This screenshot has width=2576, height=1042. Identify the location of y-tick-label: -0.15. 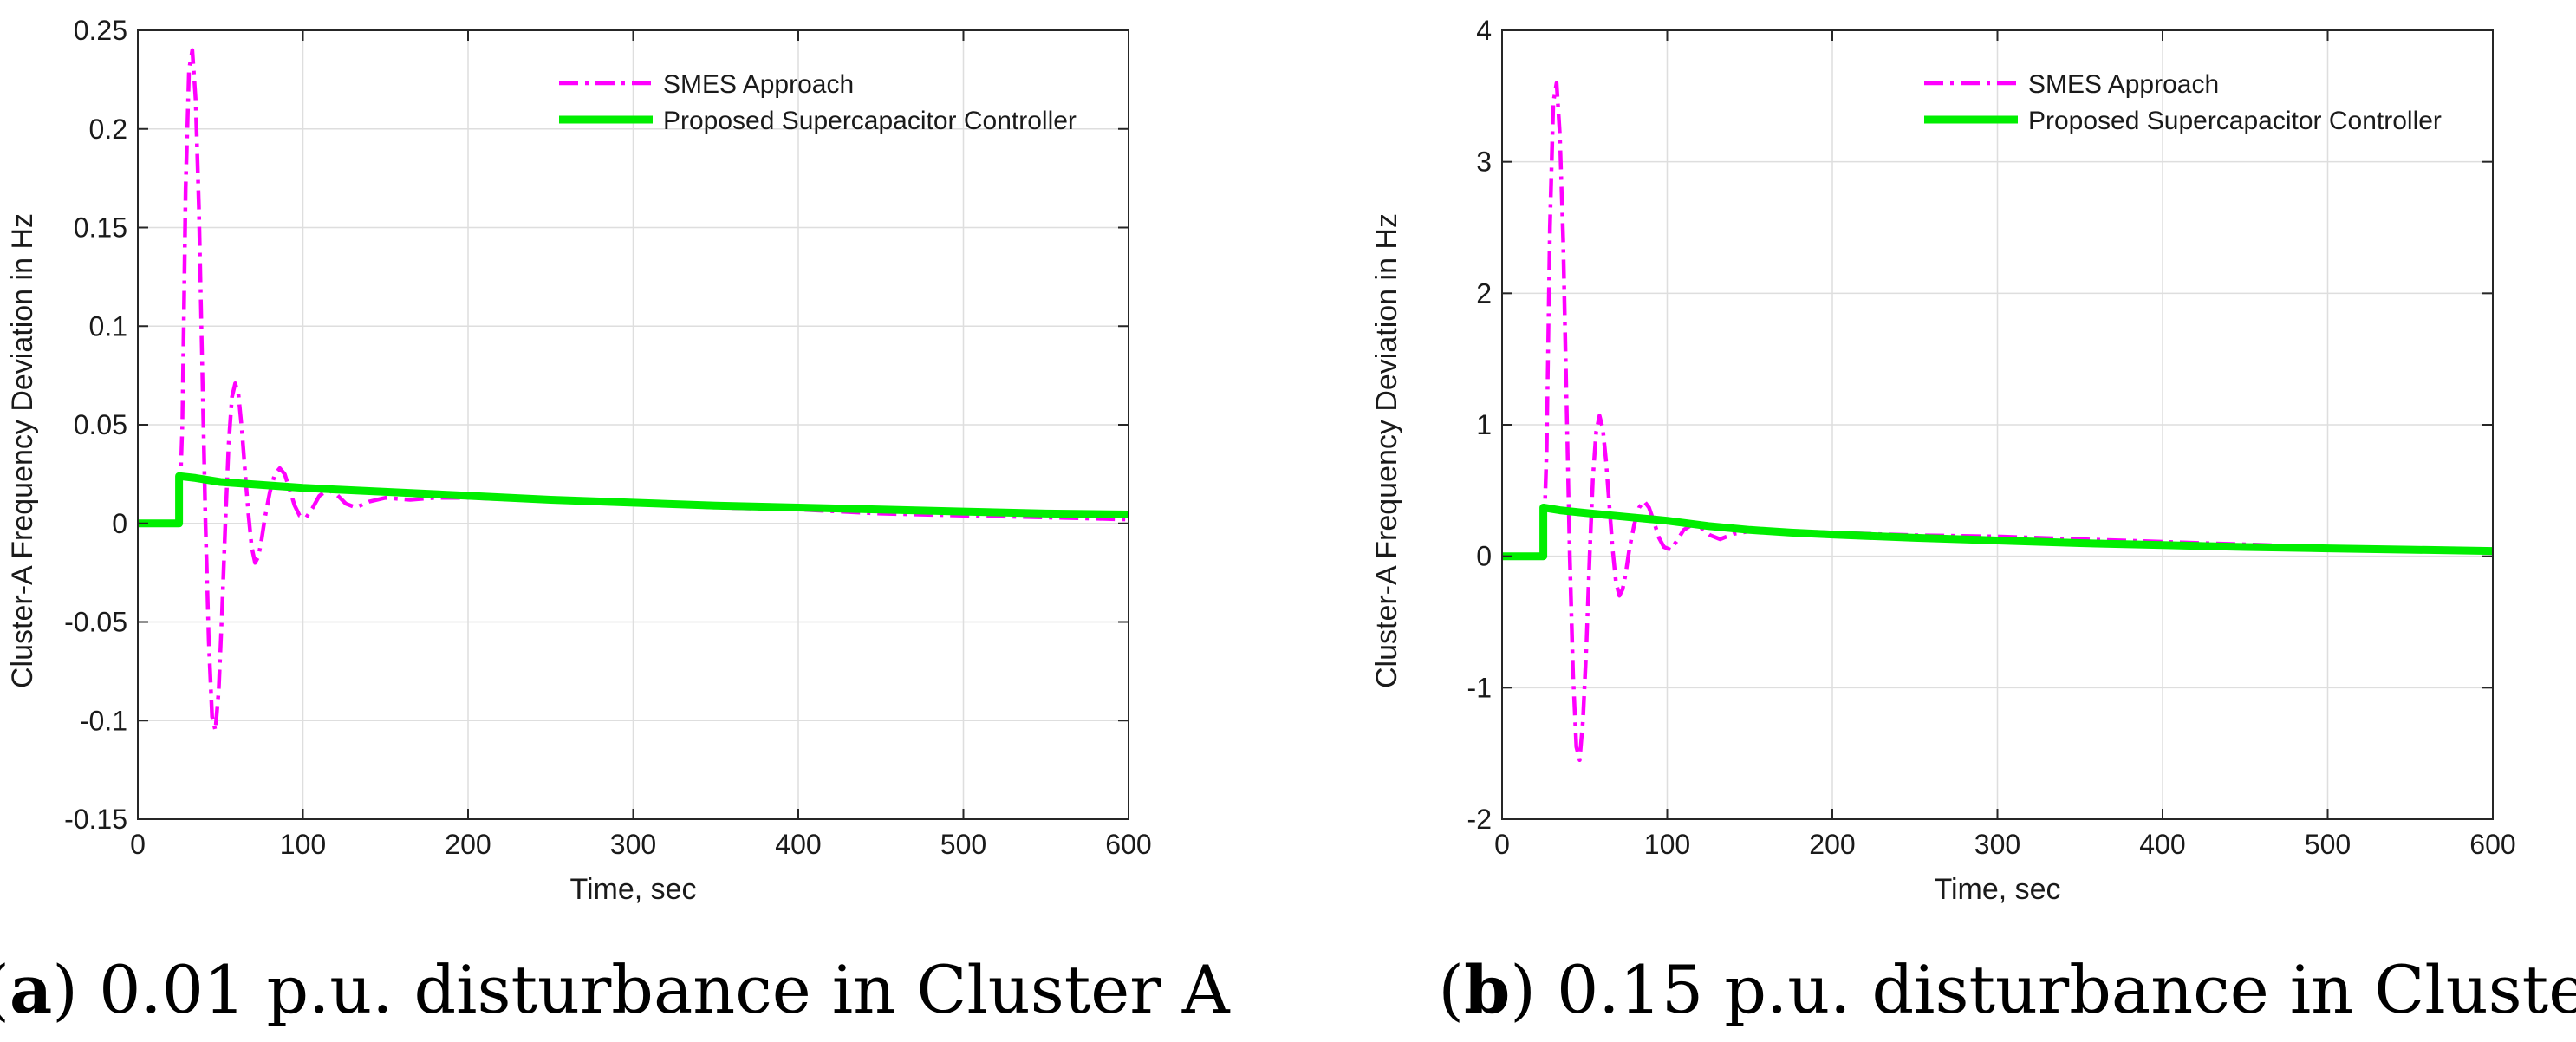
(95, 820).